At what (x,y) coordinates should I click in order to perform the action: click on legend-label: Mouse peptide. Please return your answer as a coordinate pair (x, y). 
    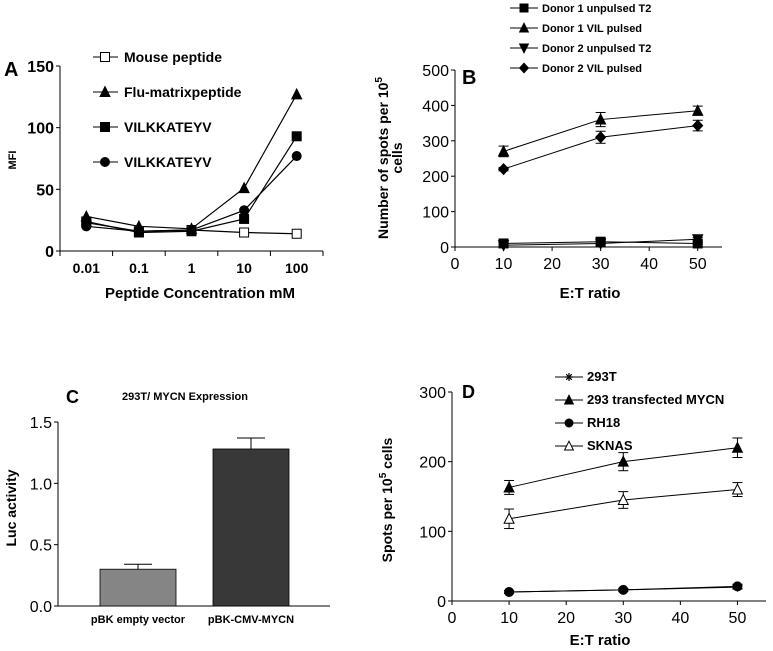
    Looking at the image, I should click on (173, 57).